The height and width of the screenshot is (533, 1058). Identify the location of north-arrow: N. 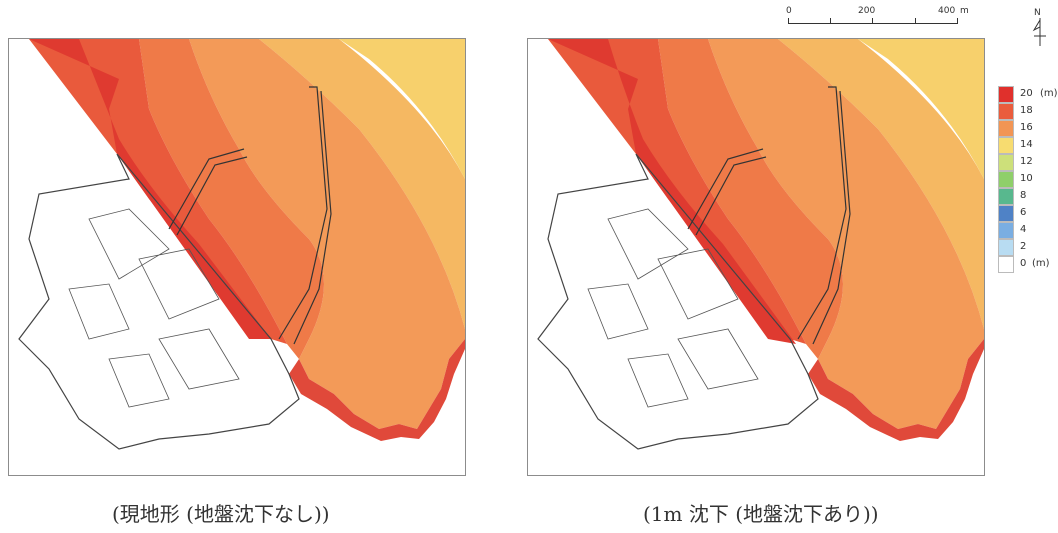
(1043, 28).